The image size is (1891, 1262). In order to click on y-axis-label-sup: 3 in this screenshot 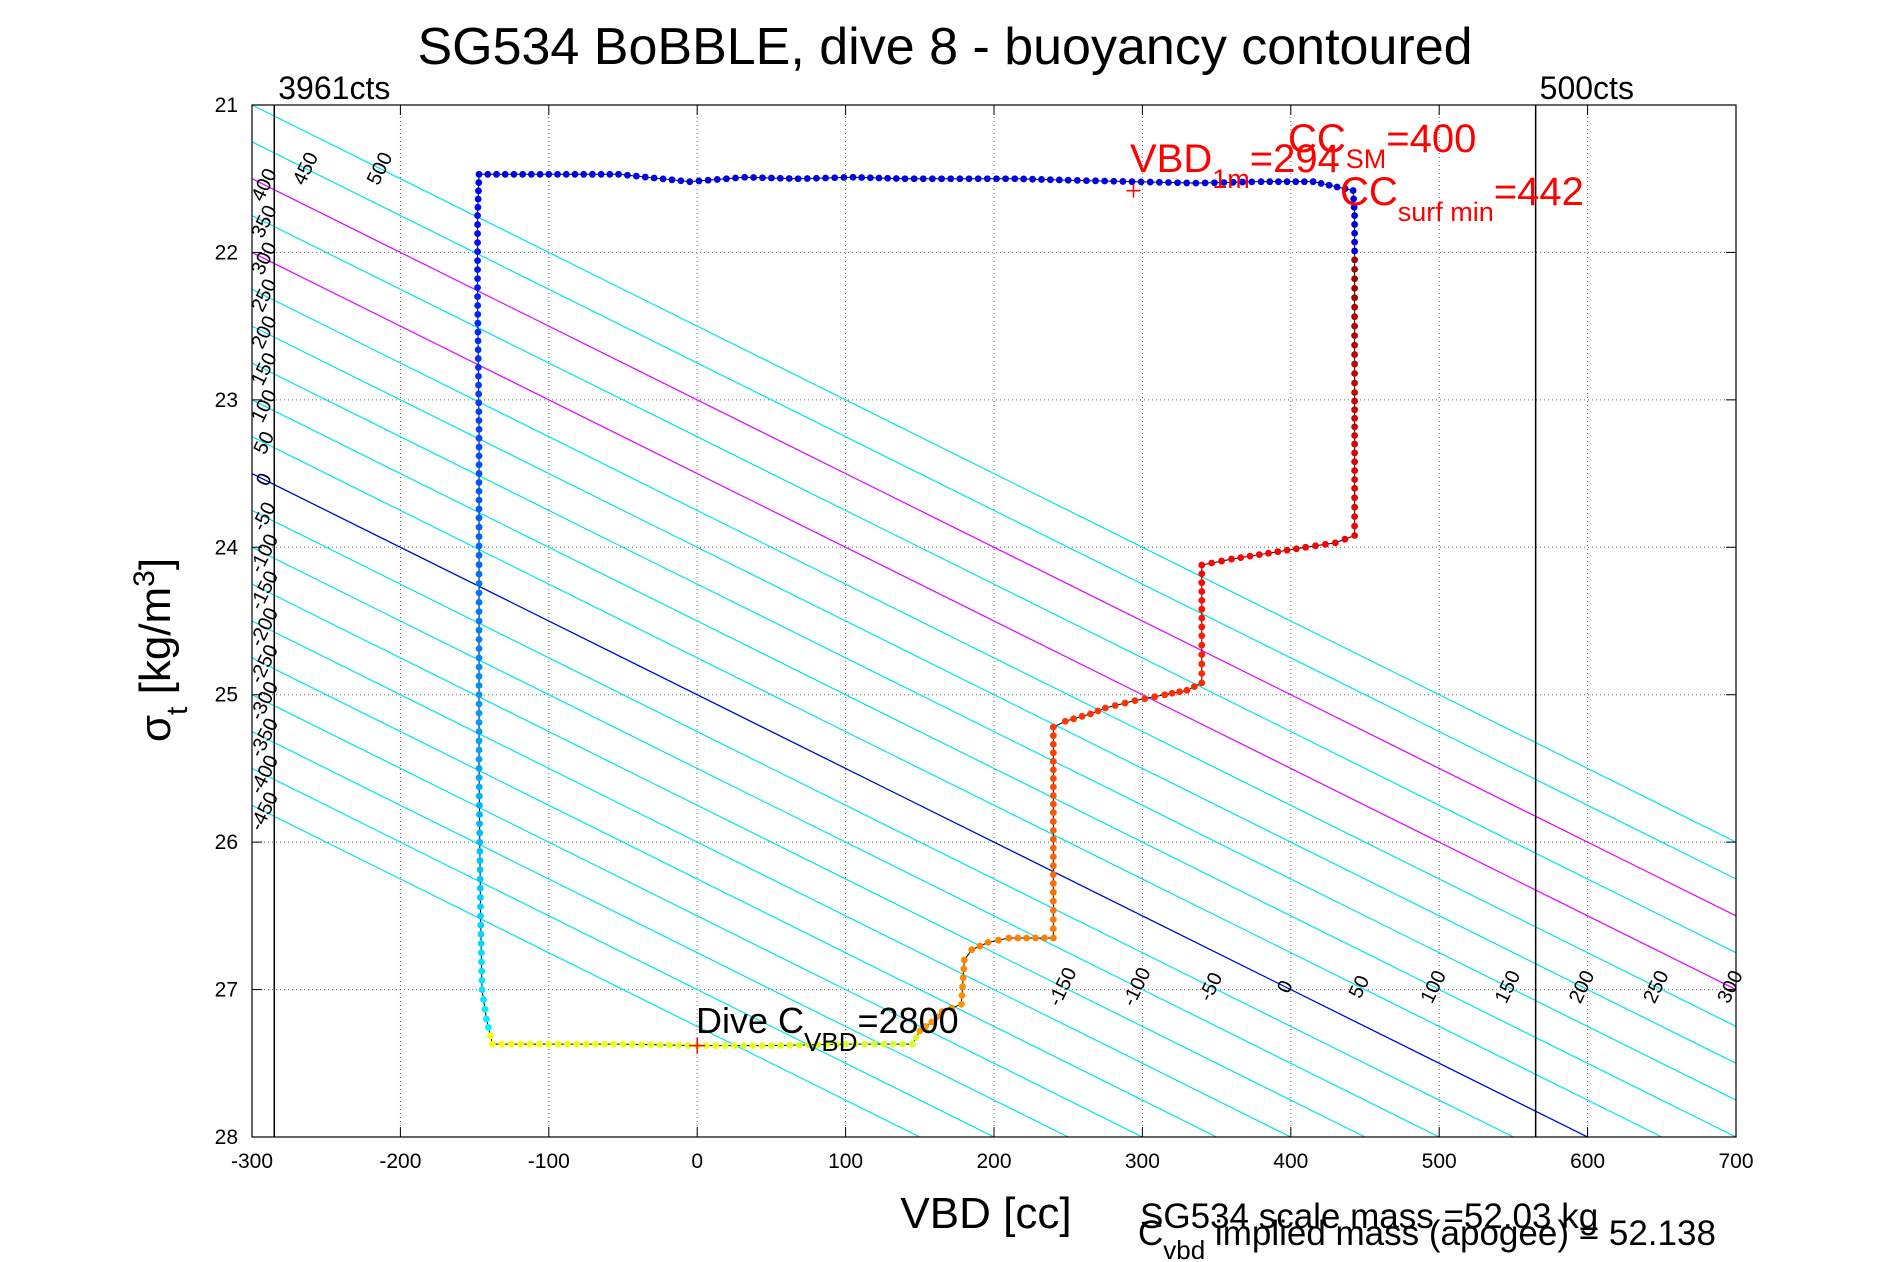, I will do `click(144, 578)`.